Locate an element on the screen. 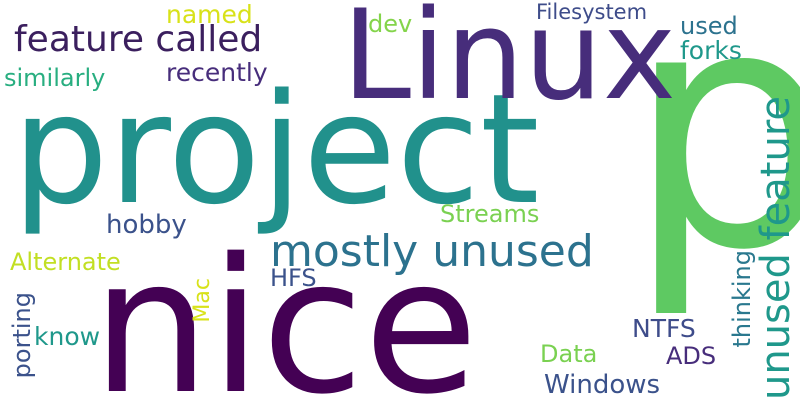  word-windows: Windows is located at coordinates (602, 385).